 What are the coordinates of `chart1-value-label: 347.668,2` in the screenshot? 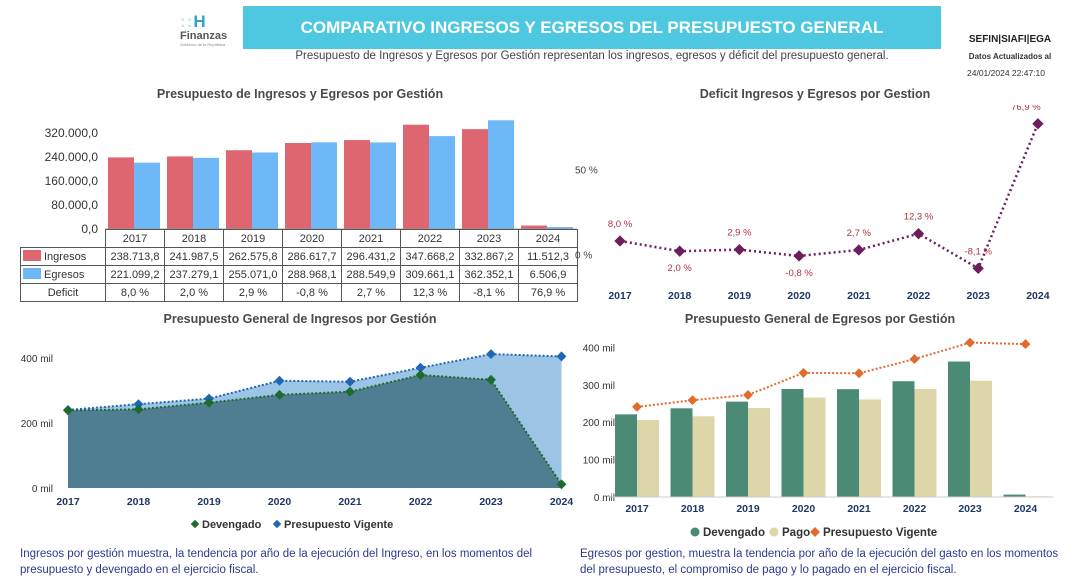 It's located at (430, 256).